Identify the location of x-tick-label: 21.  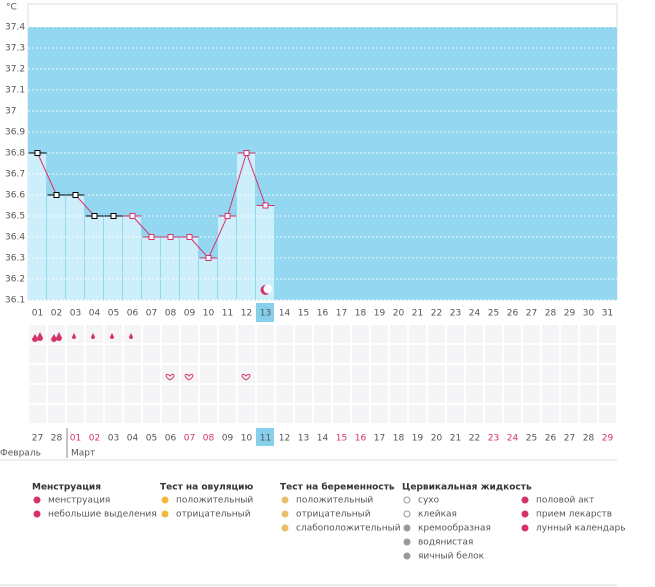
(417, 314).